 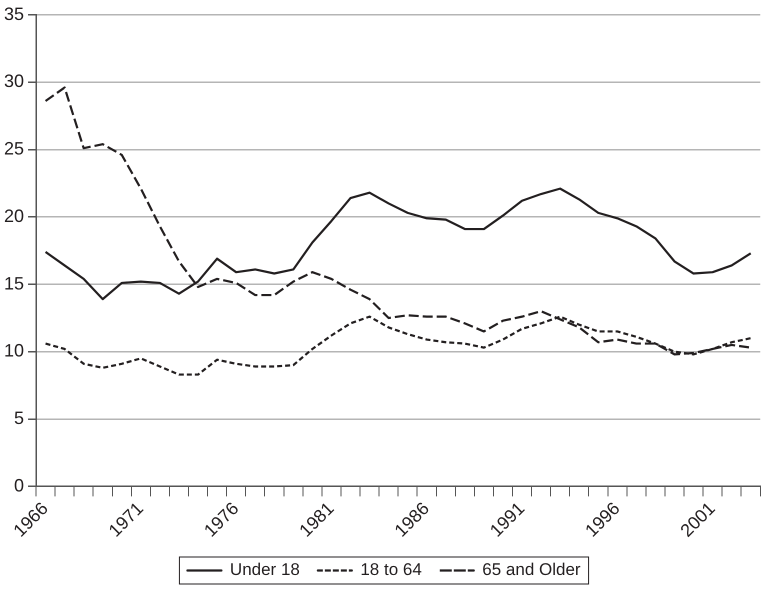 I want to click on y-tick-label: 20, so click(x=14, y=216).